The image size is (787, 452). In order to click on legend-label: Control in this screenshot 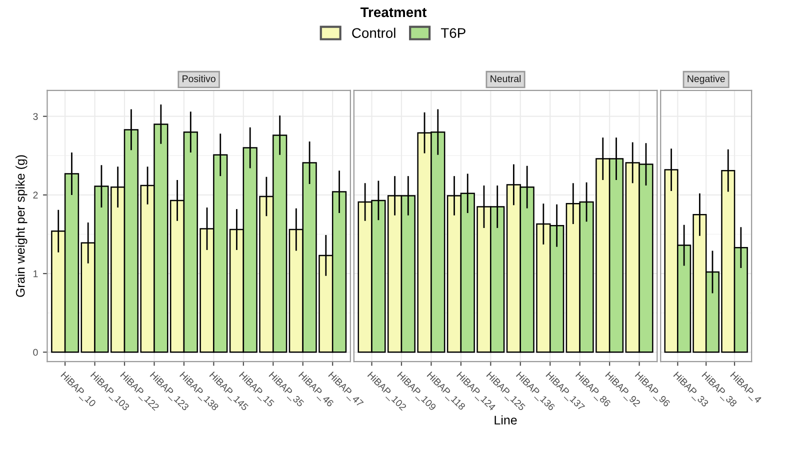, I will do `click(374, 33)`.